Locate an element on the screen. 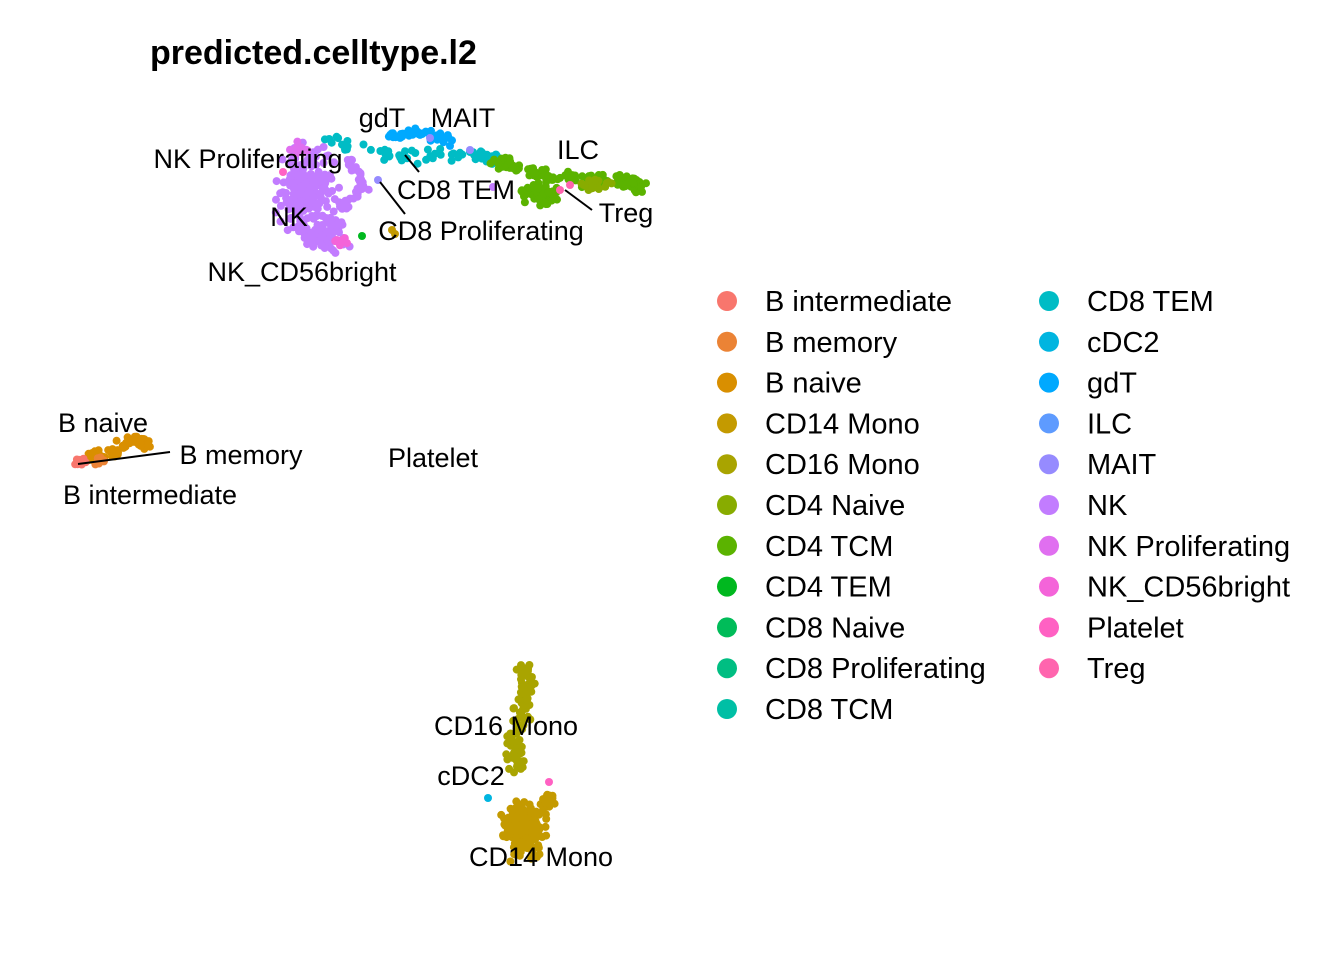  legend-label-treg: Treg is located at coordinates (1116, 669).